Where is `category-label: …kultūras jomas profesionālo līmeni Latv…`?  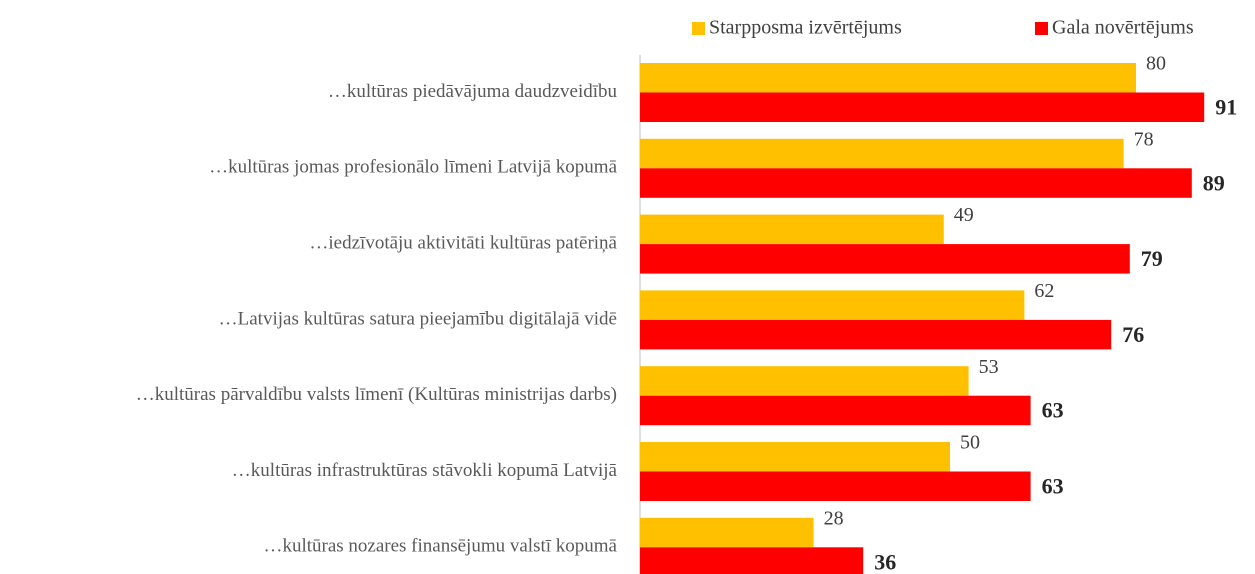 category-label: …kultūras jomas profesionālo līmeni Latv… is located at coordinates (413, 167).